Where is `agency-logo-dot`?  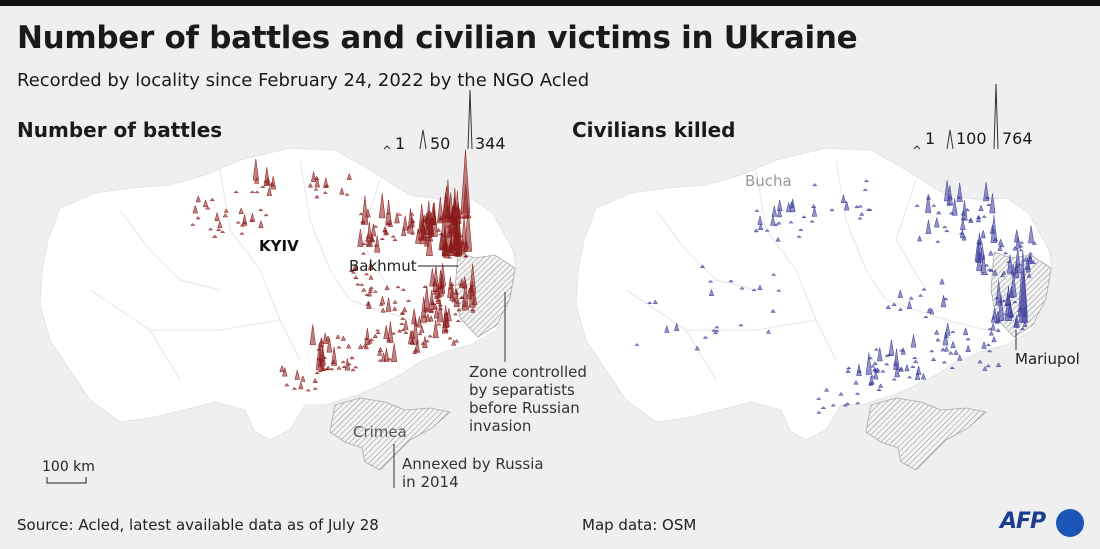
agency-logo-dot is located at coordinates (1070, 523).